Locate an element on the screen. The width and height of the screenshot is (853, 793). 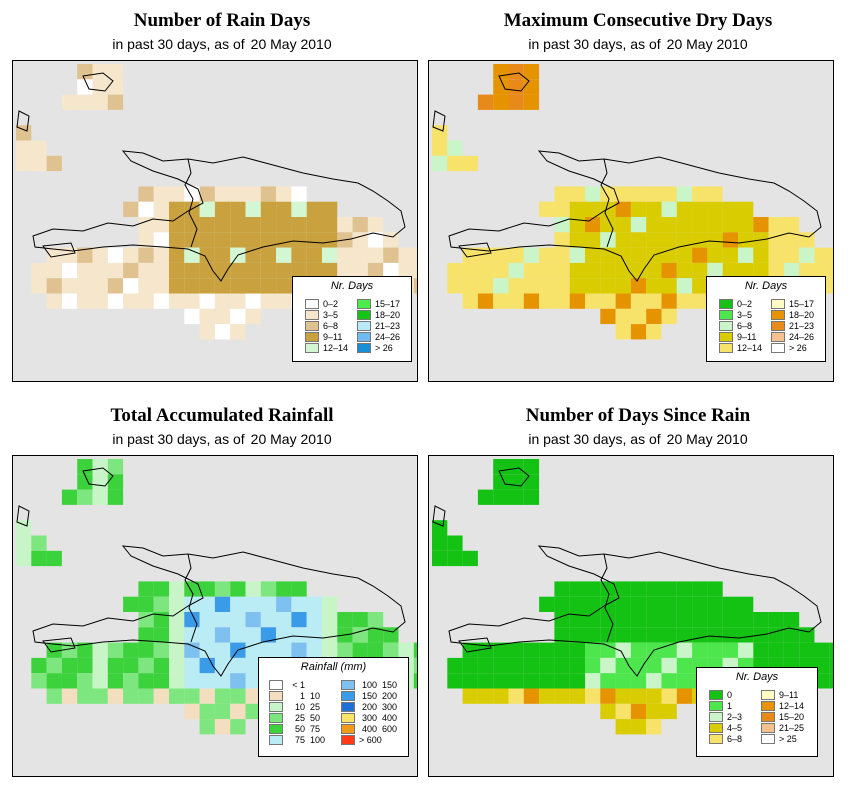
legend-item: 18–20 is located at coordinates (378, 314).